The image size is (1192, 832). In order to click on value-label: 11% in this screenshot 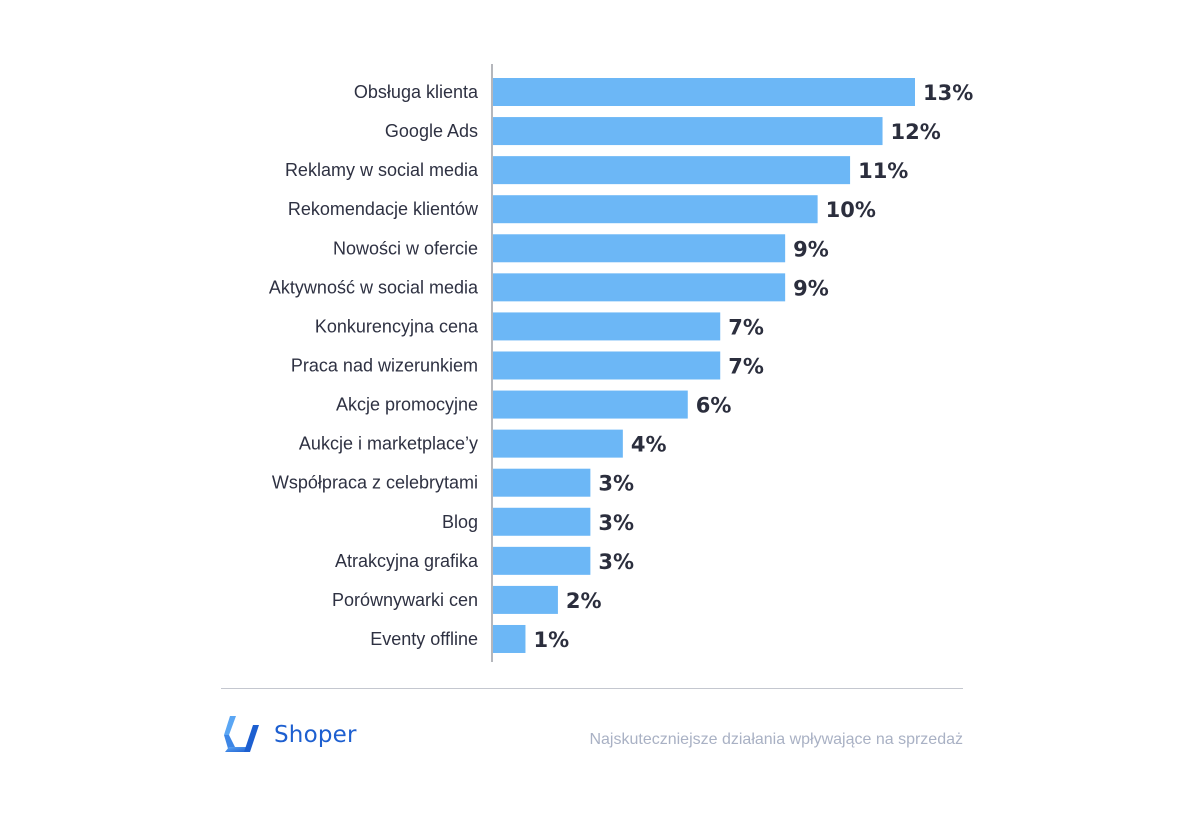, I will do `click(883, 171)`.